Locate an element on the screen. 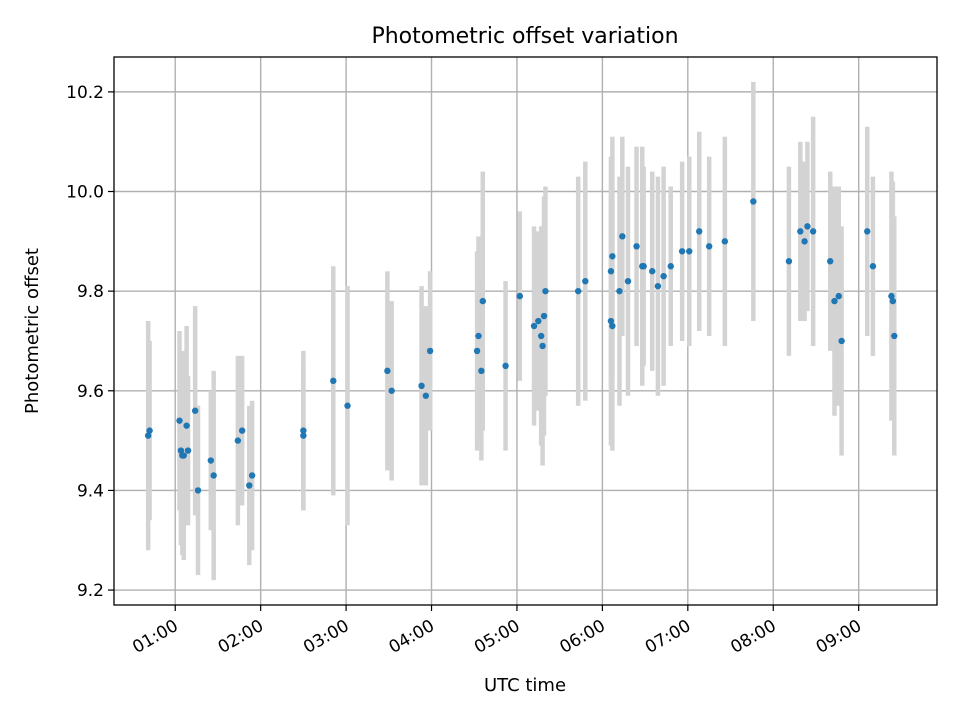 The width and height of the screenshot is (960, 720). y-tick-label: 9.6 is located at coordinates (90, 392).